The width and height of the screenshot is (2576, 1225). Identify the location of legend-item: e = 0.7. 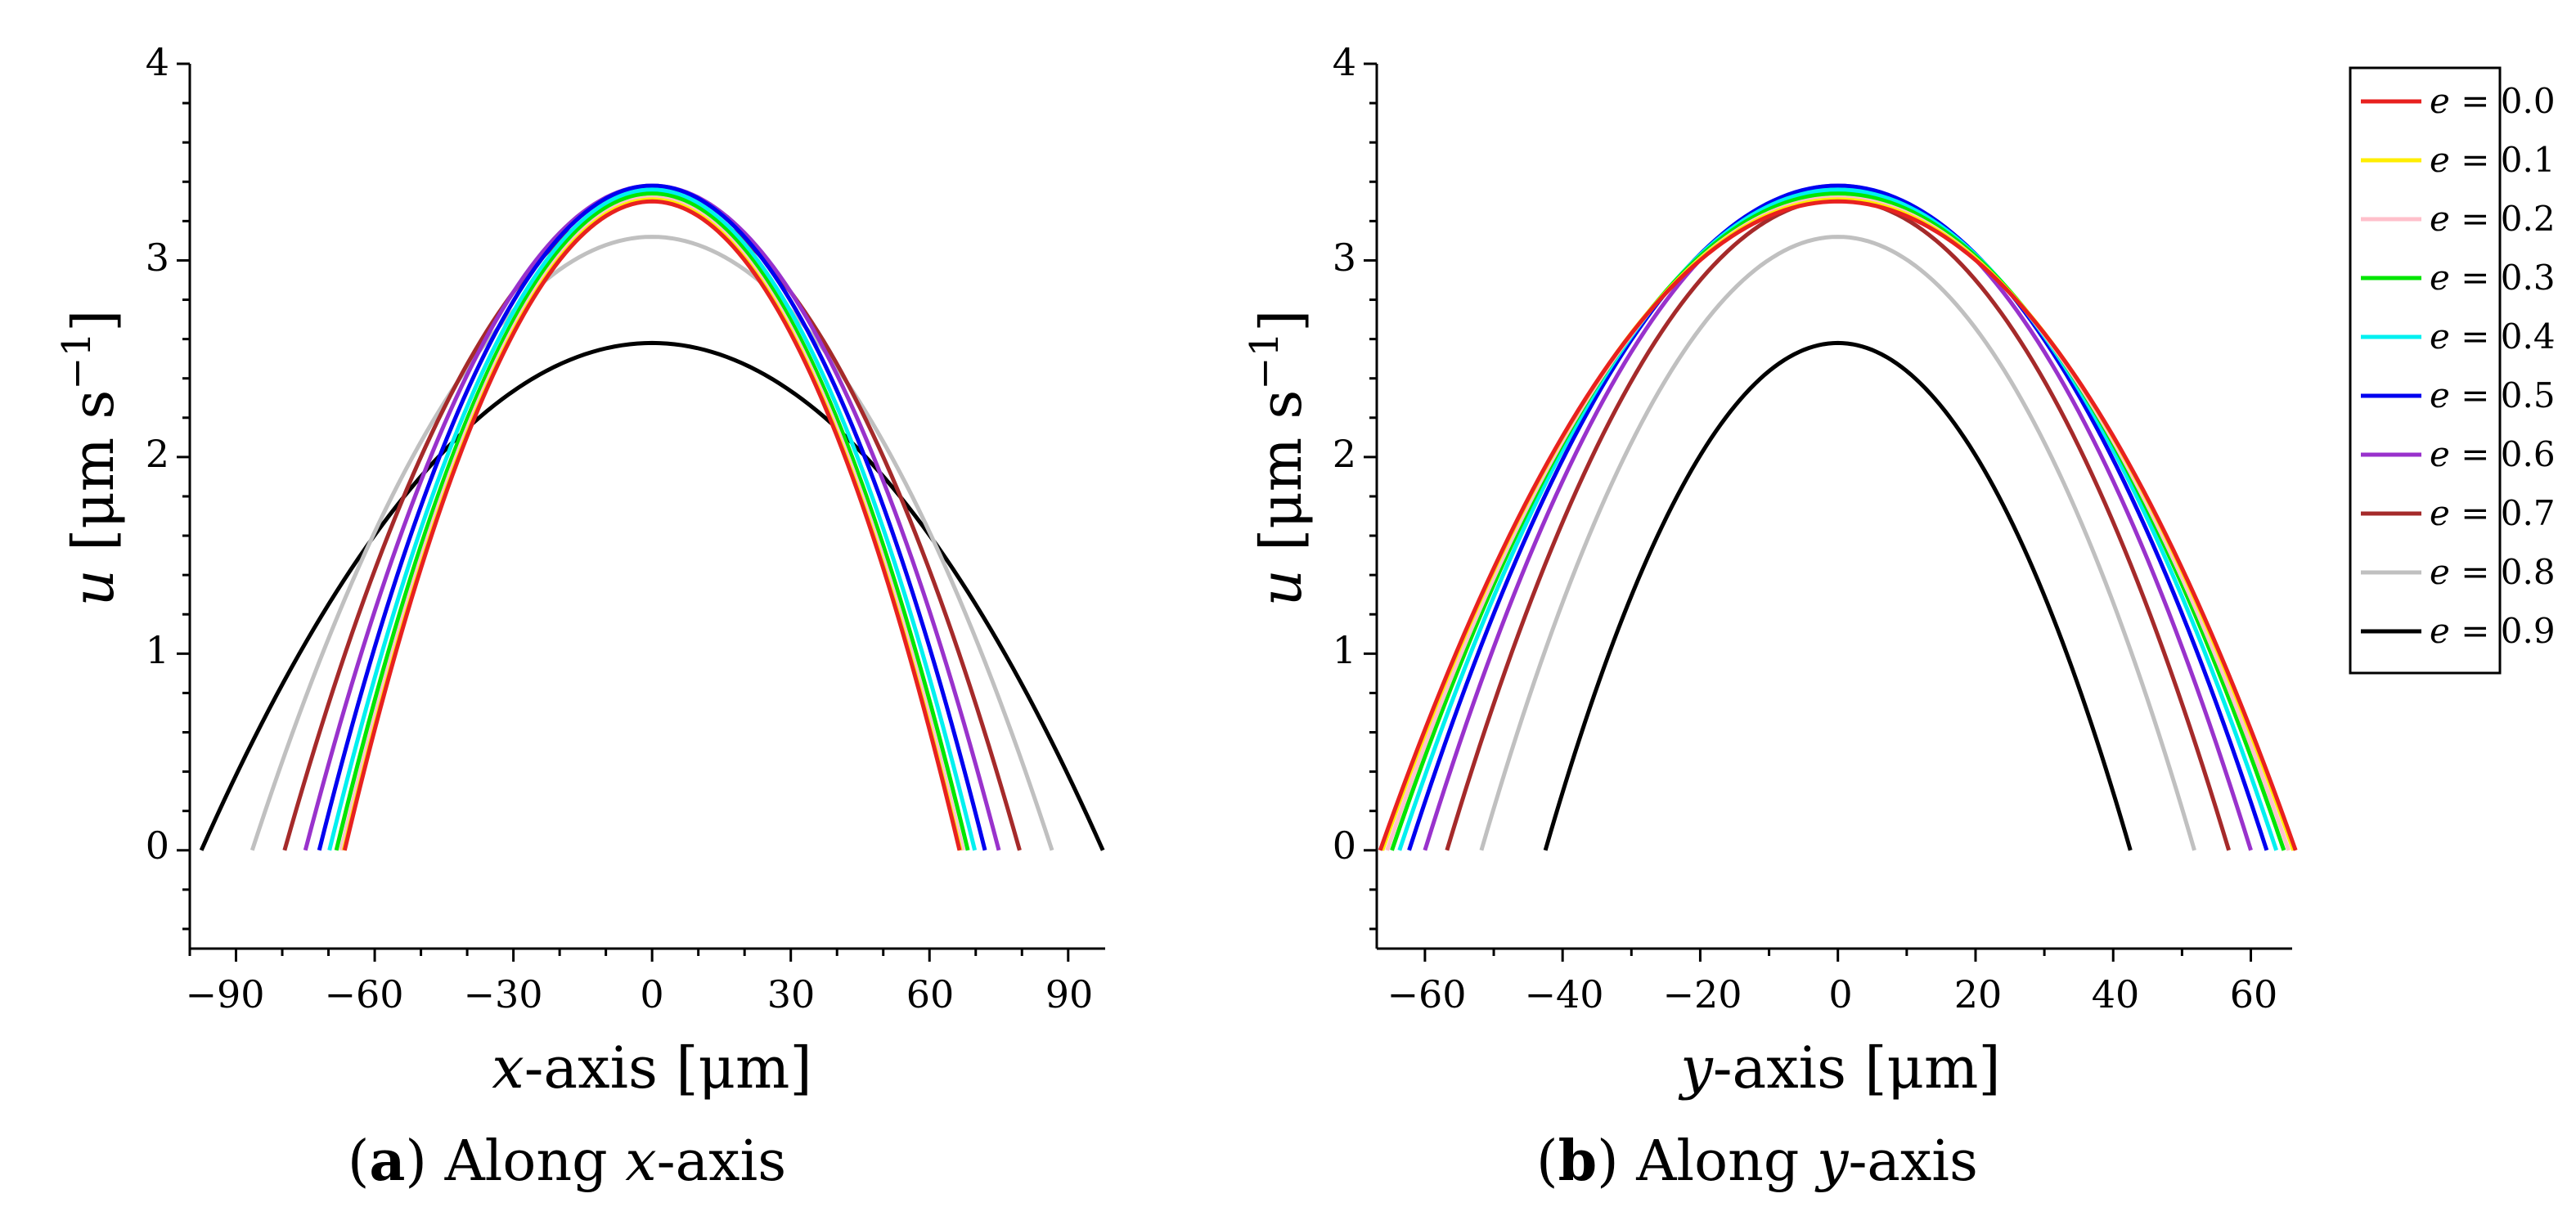
(2459, 513).